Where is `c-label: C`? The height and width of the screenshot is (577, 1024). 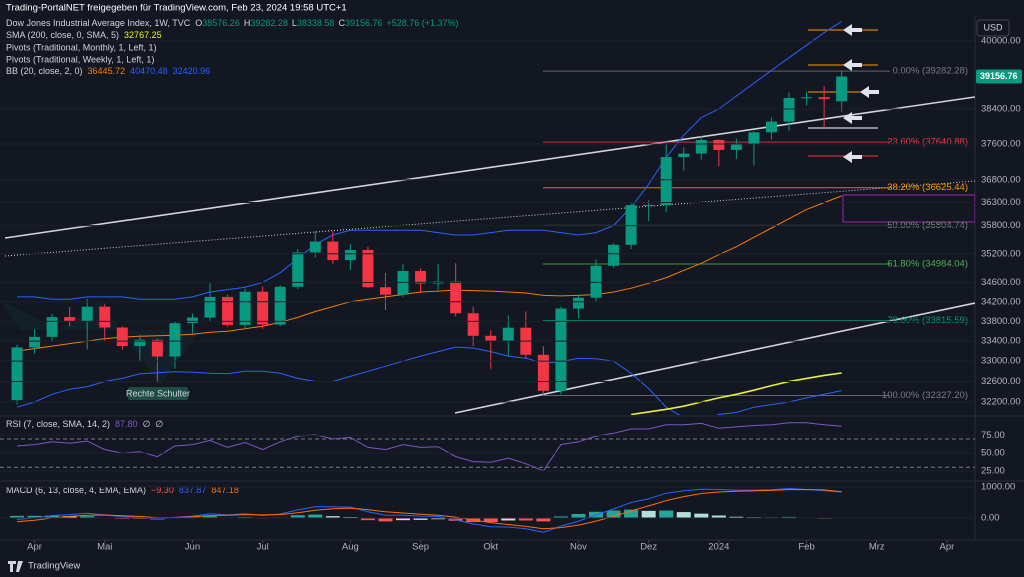
c-label: C is located at coordinates (341, 23).